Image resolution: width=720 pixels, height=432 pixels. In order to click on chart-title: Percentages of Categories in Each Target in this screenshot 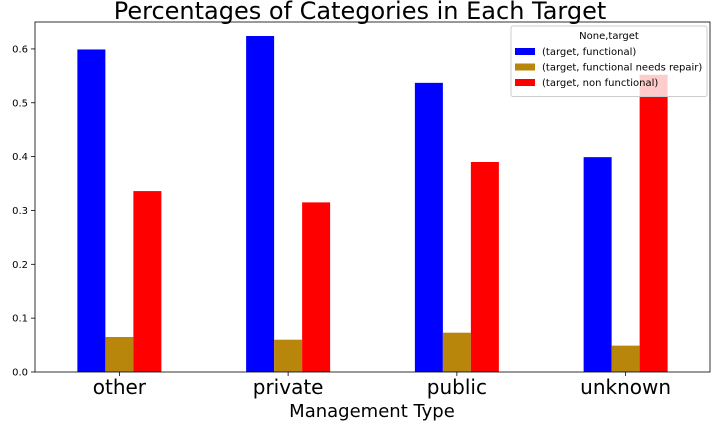, I will do `click(360, 12)`.